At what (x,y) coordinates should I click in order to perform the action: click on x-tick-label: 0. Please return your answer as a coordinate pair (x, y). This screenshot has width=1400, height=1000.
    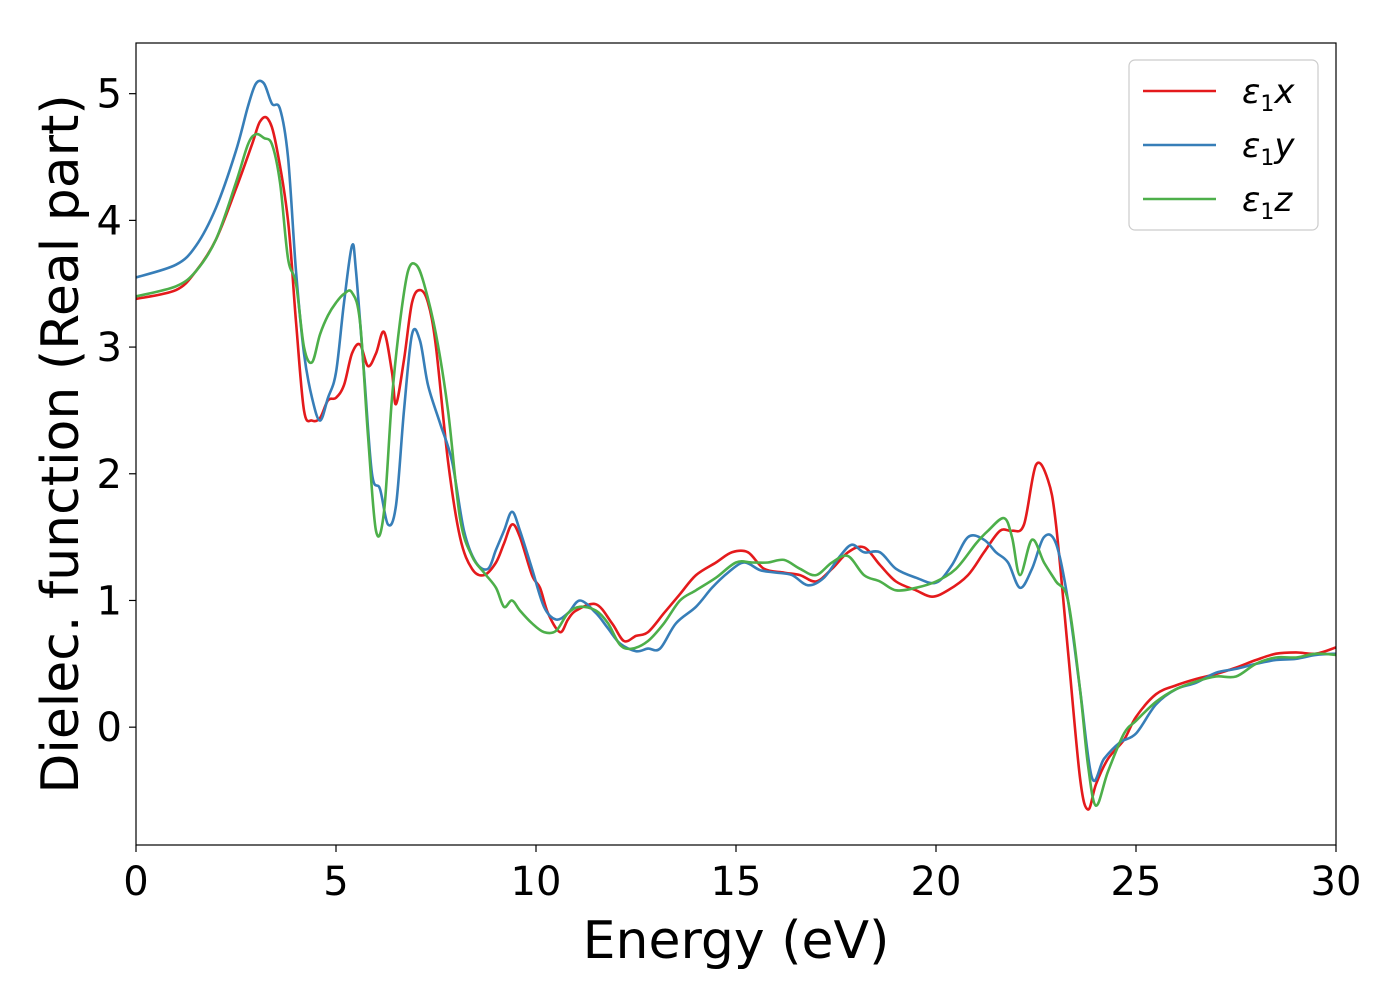
    Looking at the image, I should click on (135, 882).